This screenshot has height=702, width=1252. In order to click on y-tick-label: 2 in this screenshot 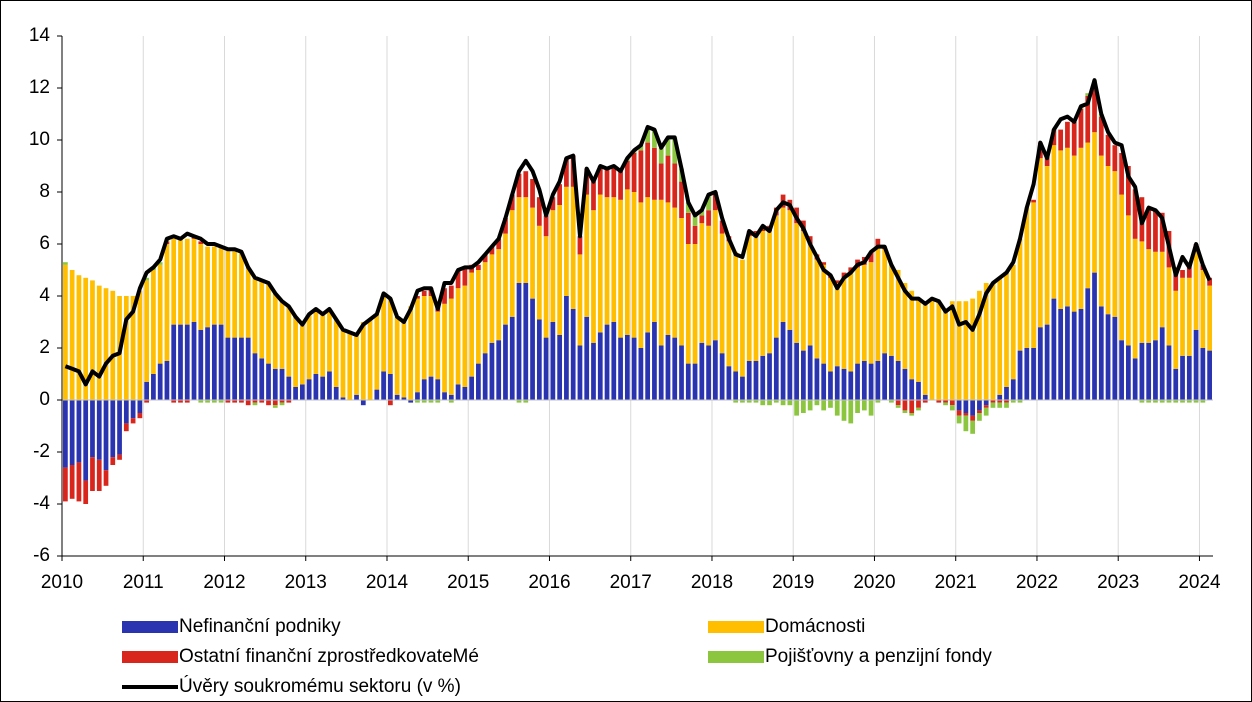, I will do `click(44, 347)`.